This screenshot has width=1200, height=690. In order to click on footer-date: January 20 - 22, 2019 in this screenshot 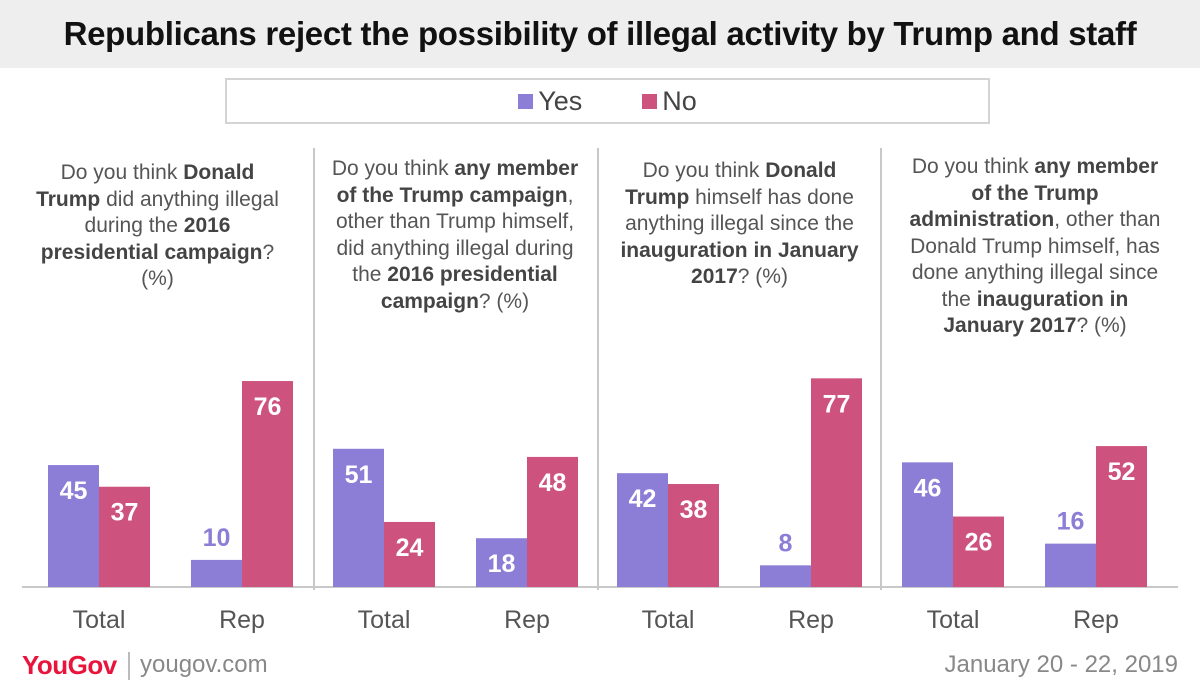, I will do `click(1061, 664)`.